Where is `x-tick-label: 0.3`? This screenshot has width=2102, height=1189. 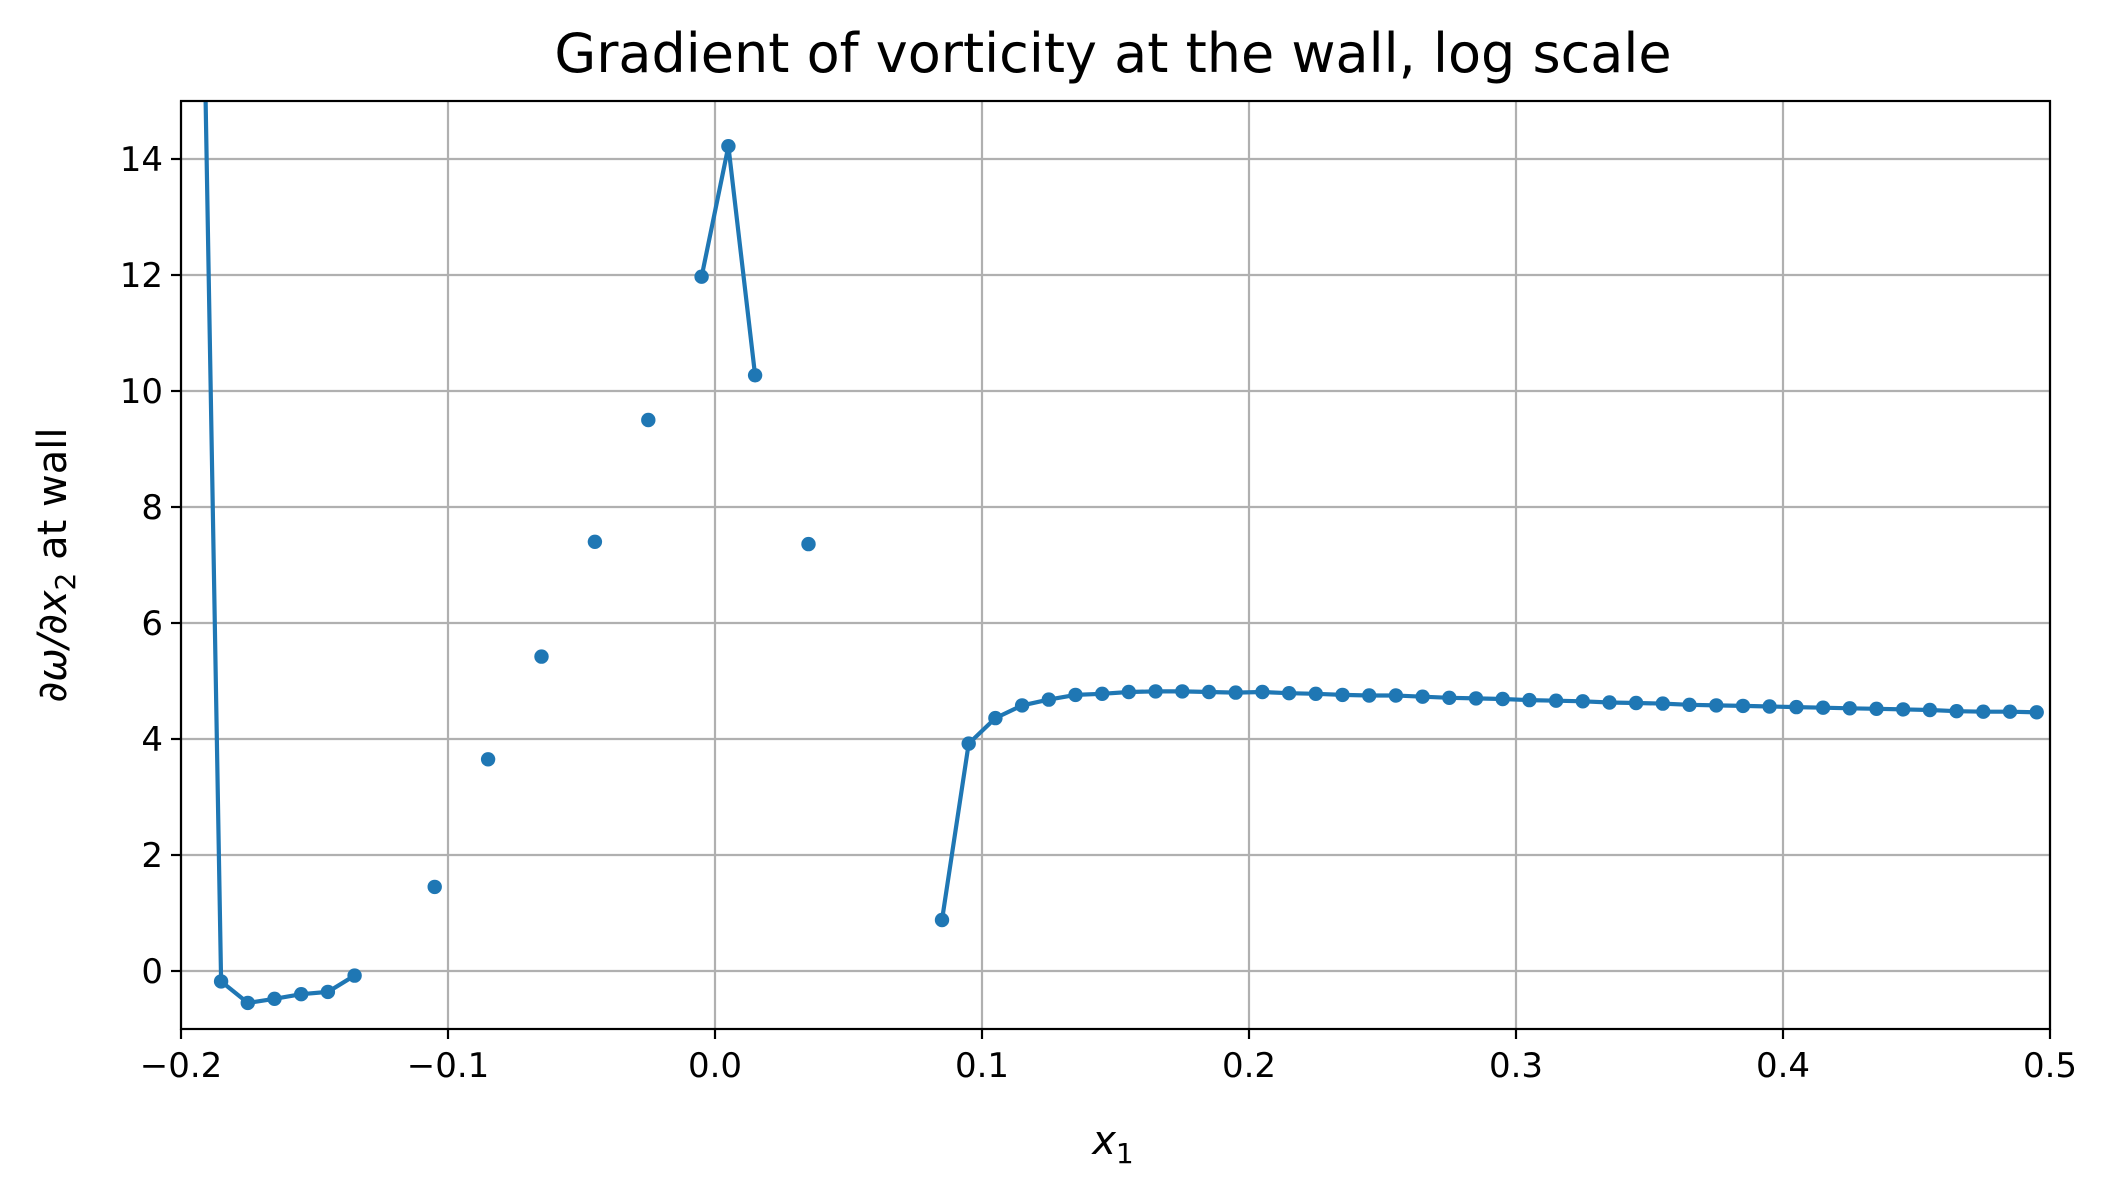 x-tick-label: 0.3 is located at coordinates (1516, 1066).